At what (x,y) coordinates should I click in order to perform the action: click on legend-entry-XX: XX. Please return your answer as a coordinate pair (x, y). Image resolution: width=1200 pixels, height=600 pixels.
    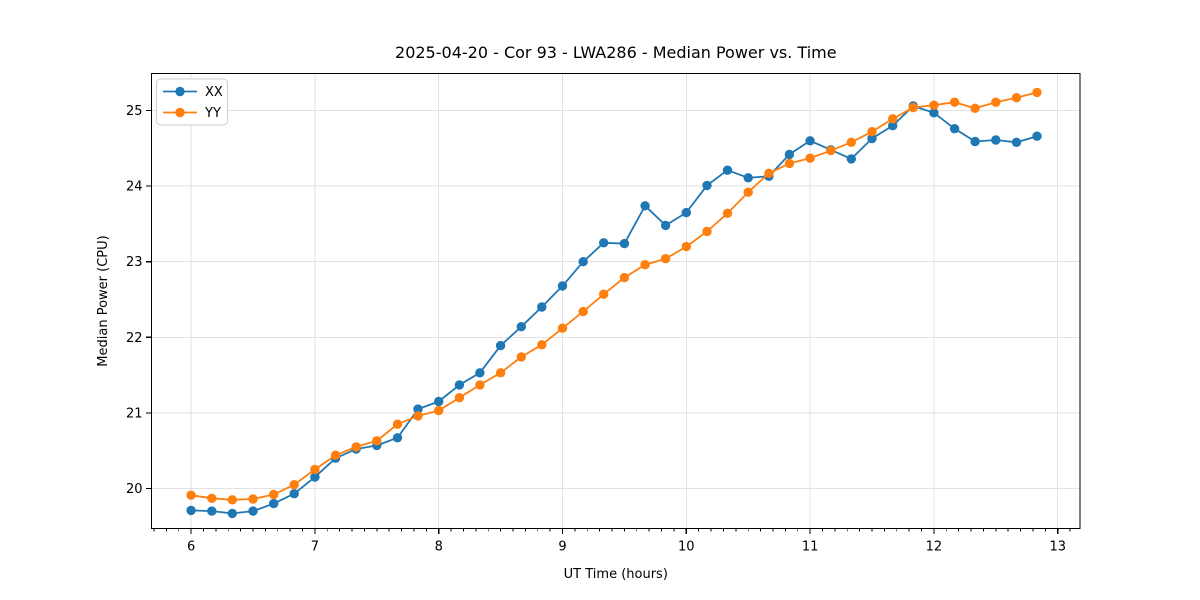
    Looking at the image, I should click on (193, 92).